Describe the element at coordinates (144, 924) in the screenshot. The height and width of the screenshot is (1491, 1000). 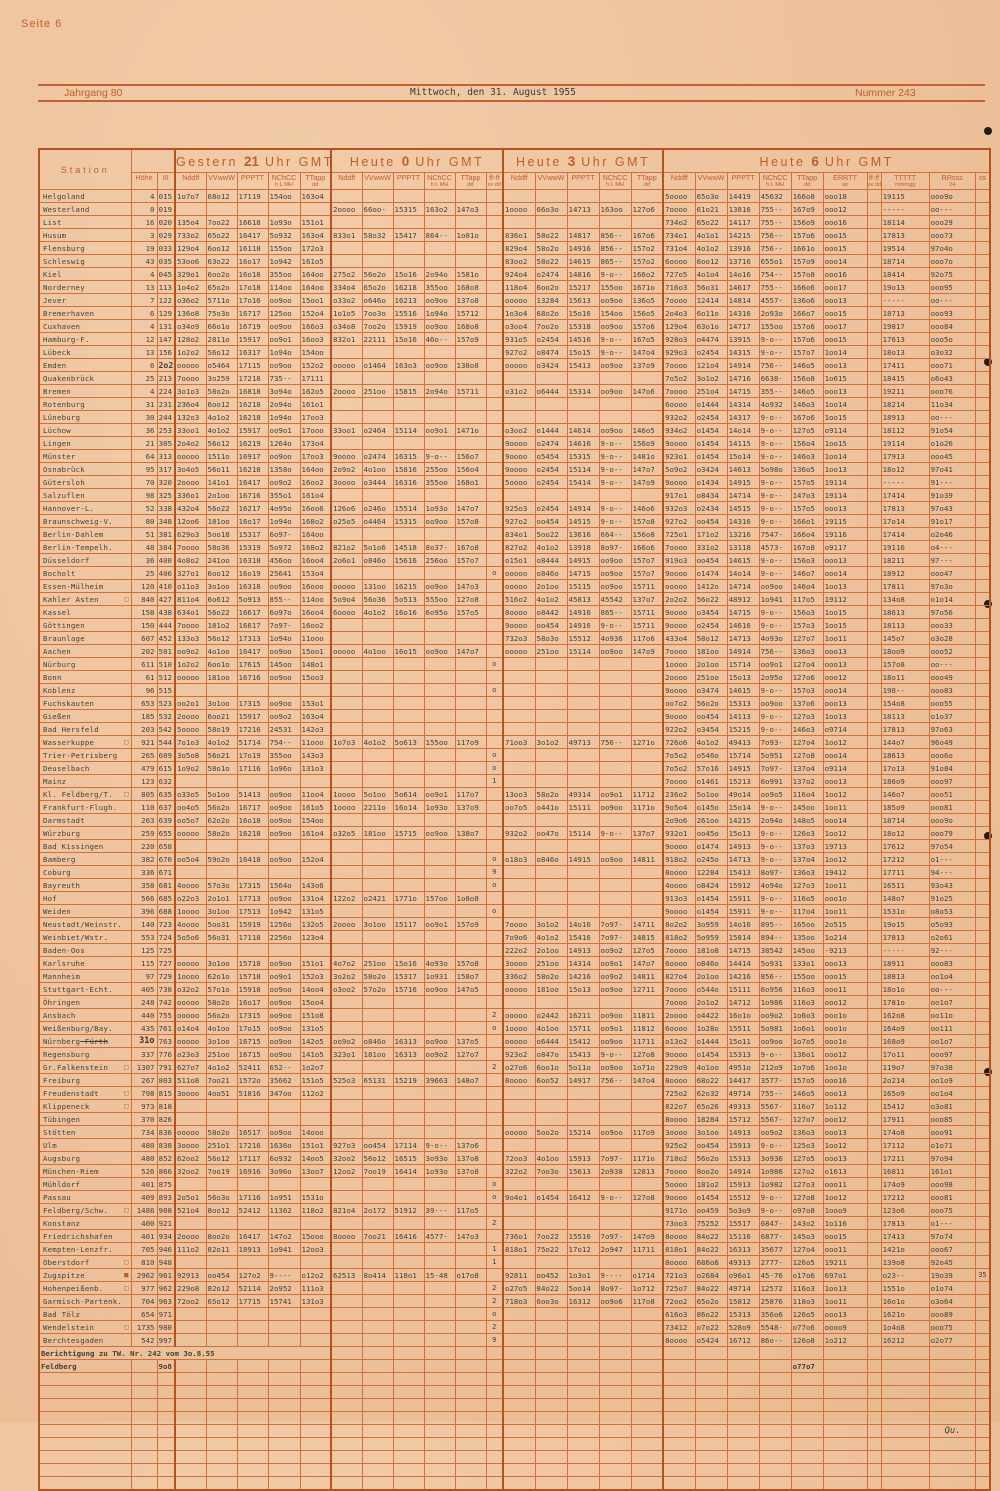
I see `station-elevation: 140` at that location.